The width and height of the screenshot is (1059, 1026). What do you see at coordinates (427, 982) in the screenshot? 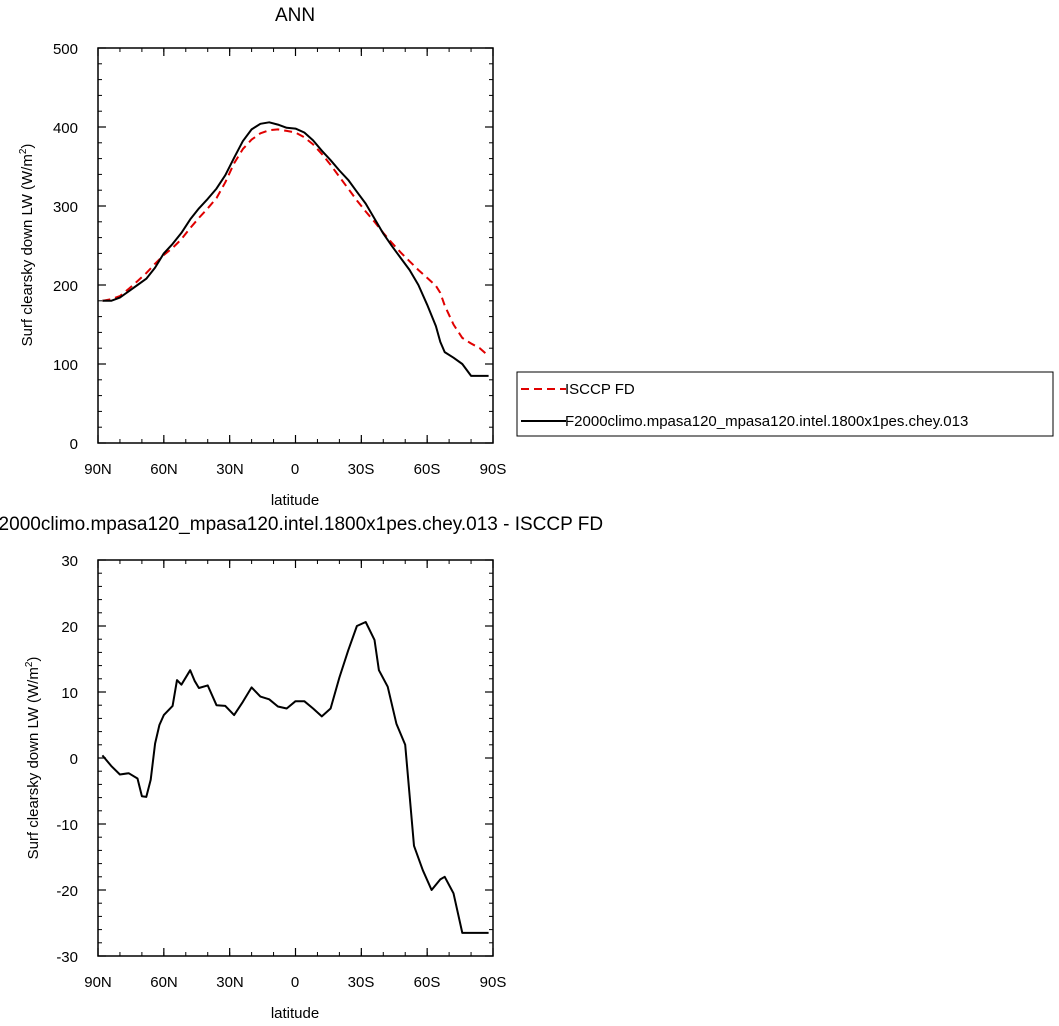
I see `bottom-xtick-label-60S: 60S` at bounding box center [427, 982].